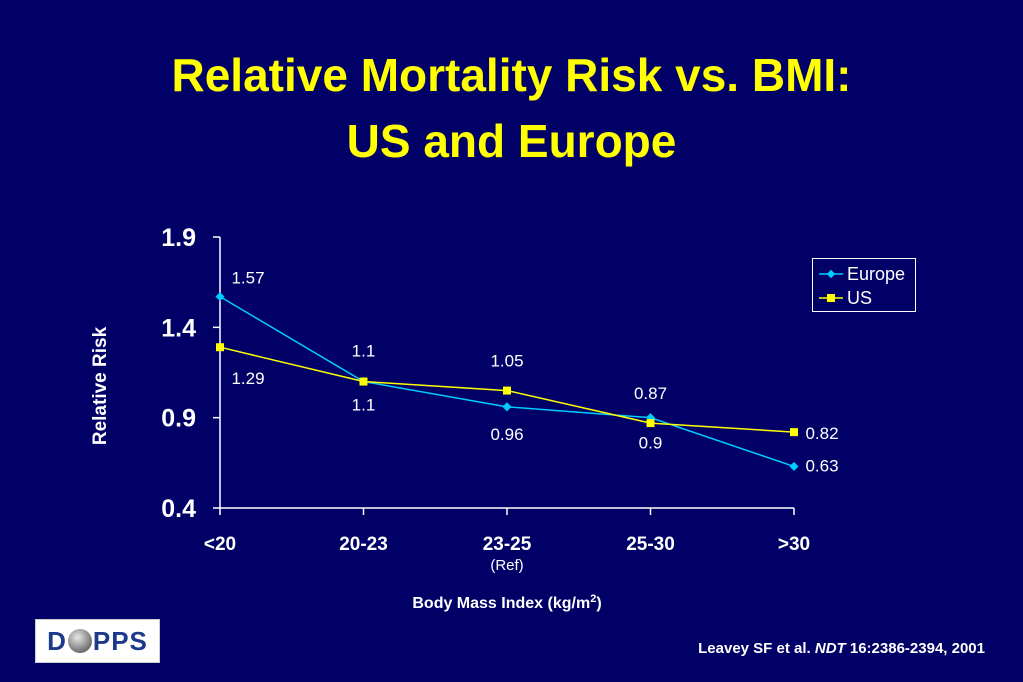 This screenshot has height=682, width=1023. I want to click on legend-marker-us, so click(831, 298).